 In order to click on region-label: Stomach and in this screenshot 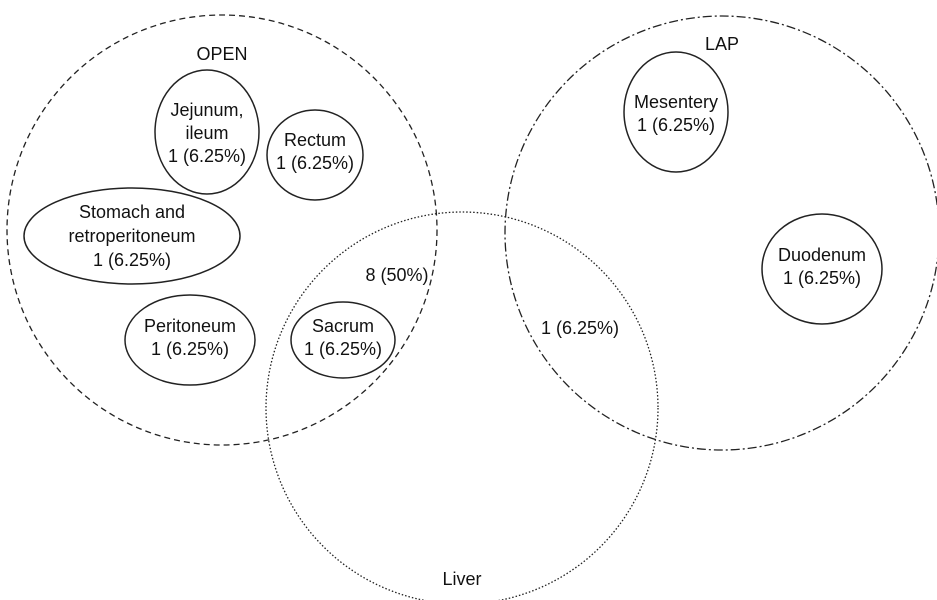, I will do `click(132, 212)`.